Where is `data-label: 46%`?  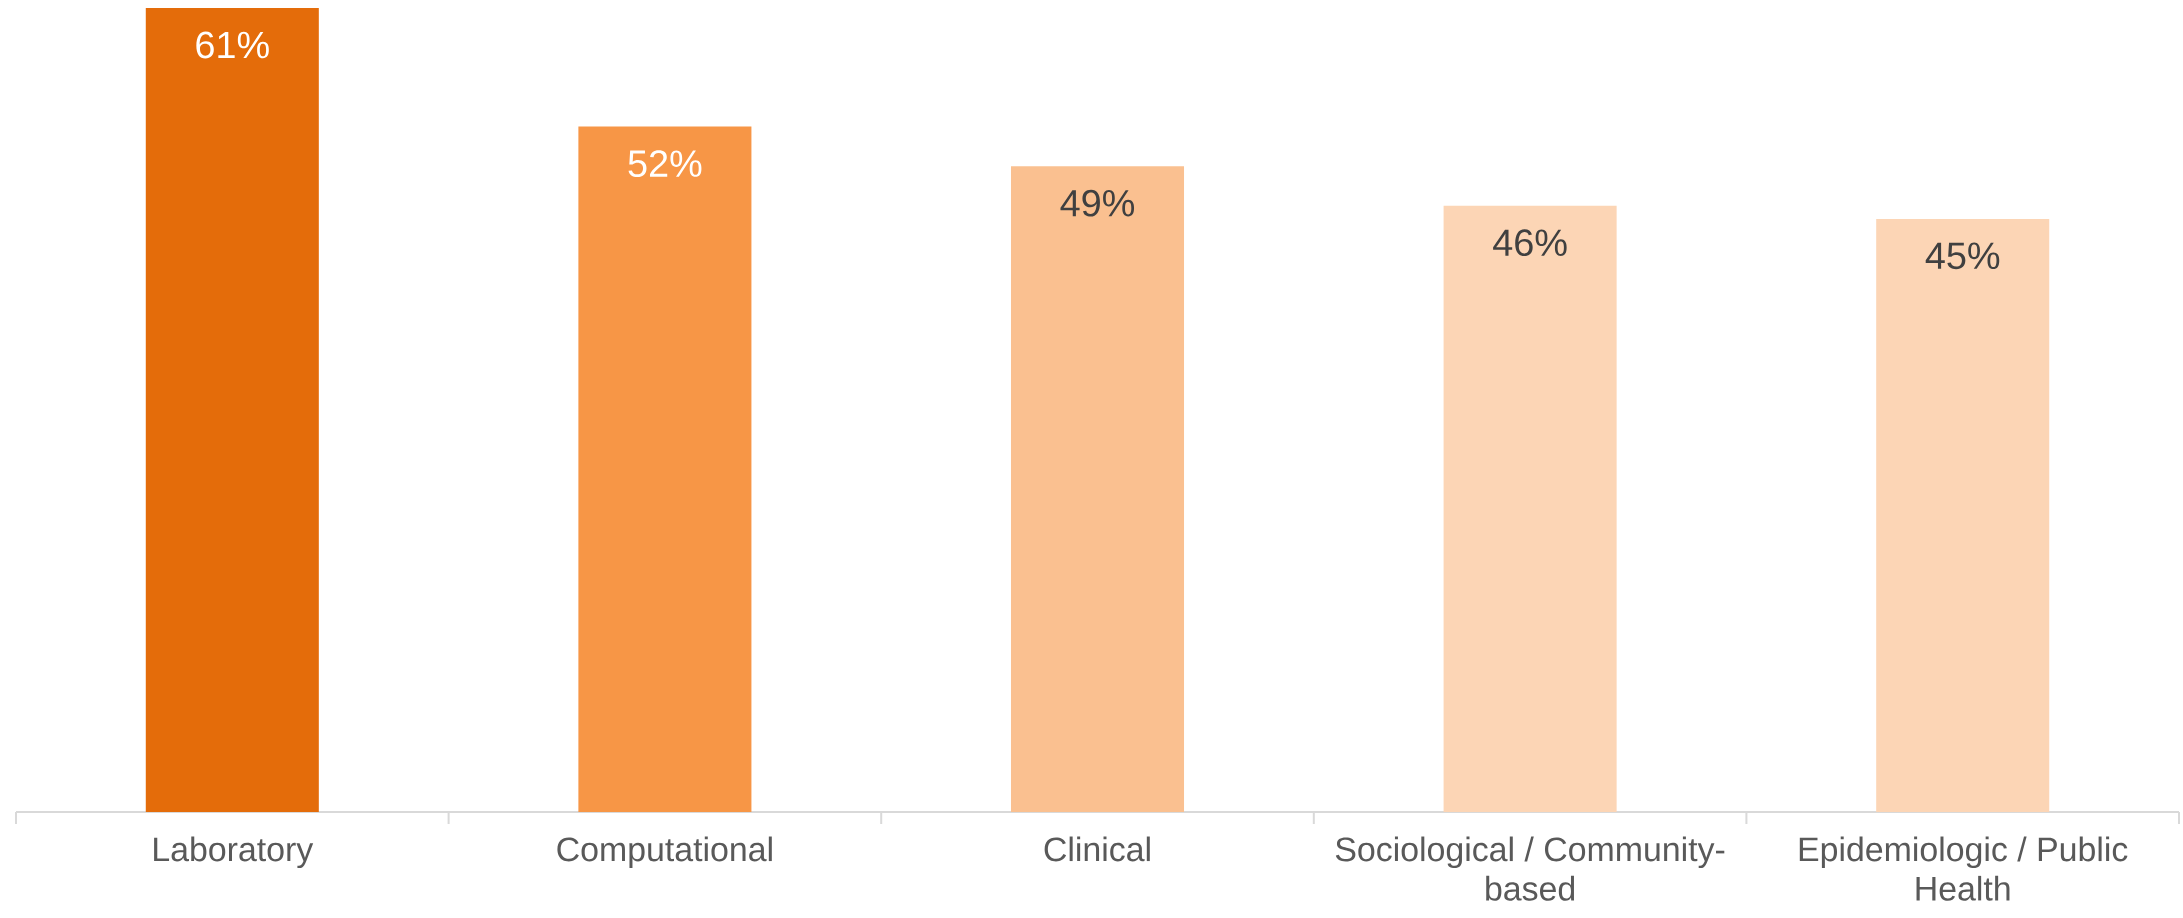
data-label: 46% is located at coordinates (1530, 243).